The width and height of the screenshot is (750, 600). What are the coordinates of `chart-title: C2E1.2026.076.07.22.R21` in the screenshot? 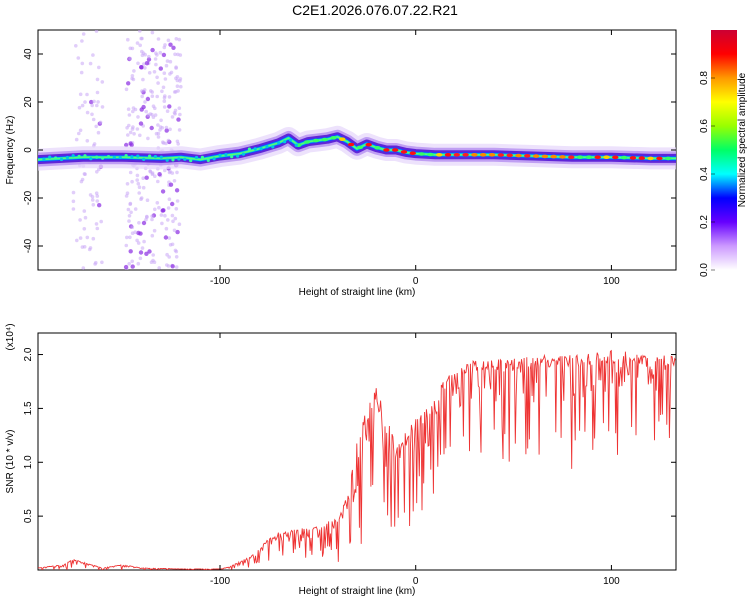 It's located at (375, 10).